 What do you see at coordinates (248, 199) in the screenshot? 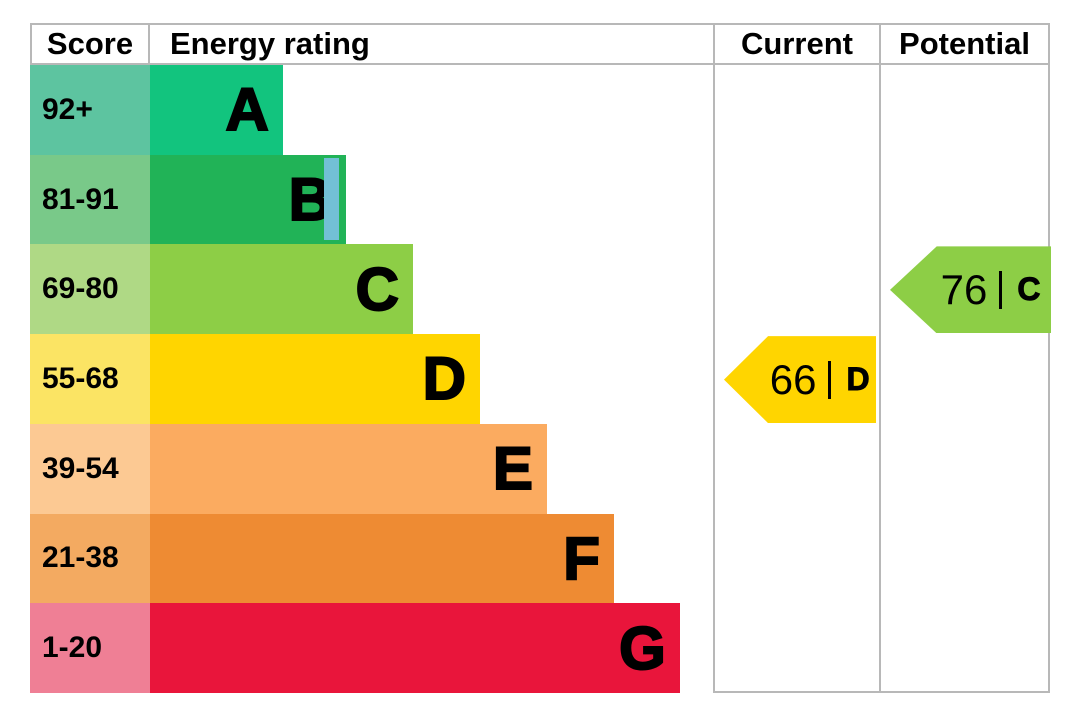
I see `band-bar-b: B` at bounding box center [248, 199].